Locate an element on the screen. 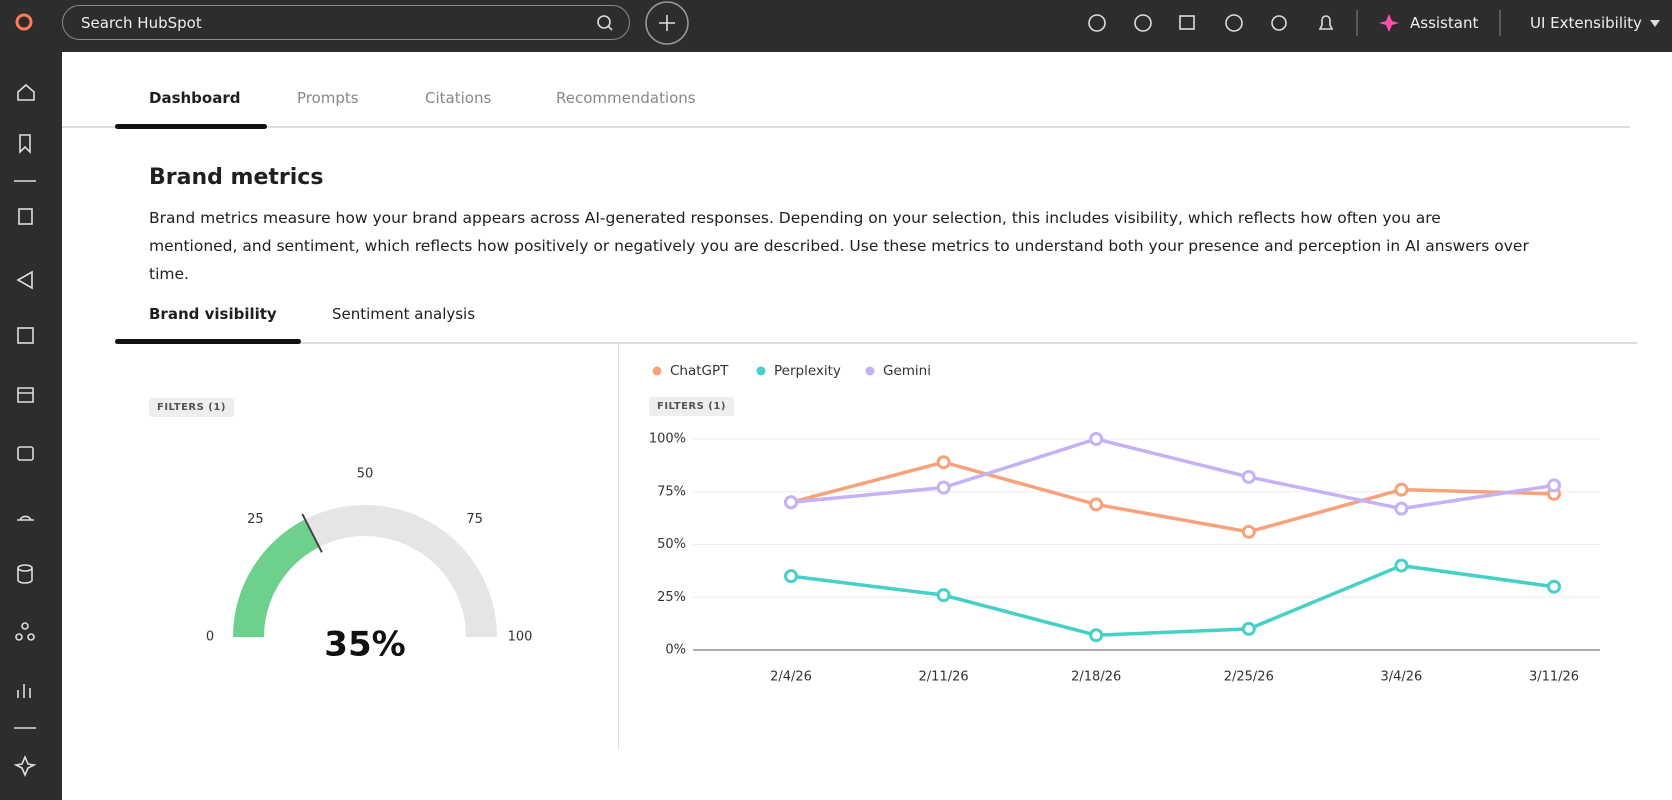 This screenshot has height=800, width=1672. top-bar is located at coordinates (836, 26).